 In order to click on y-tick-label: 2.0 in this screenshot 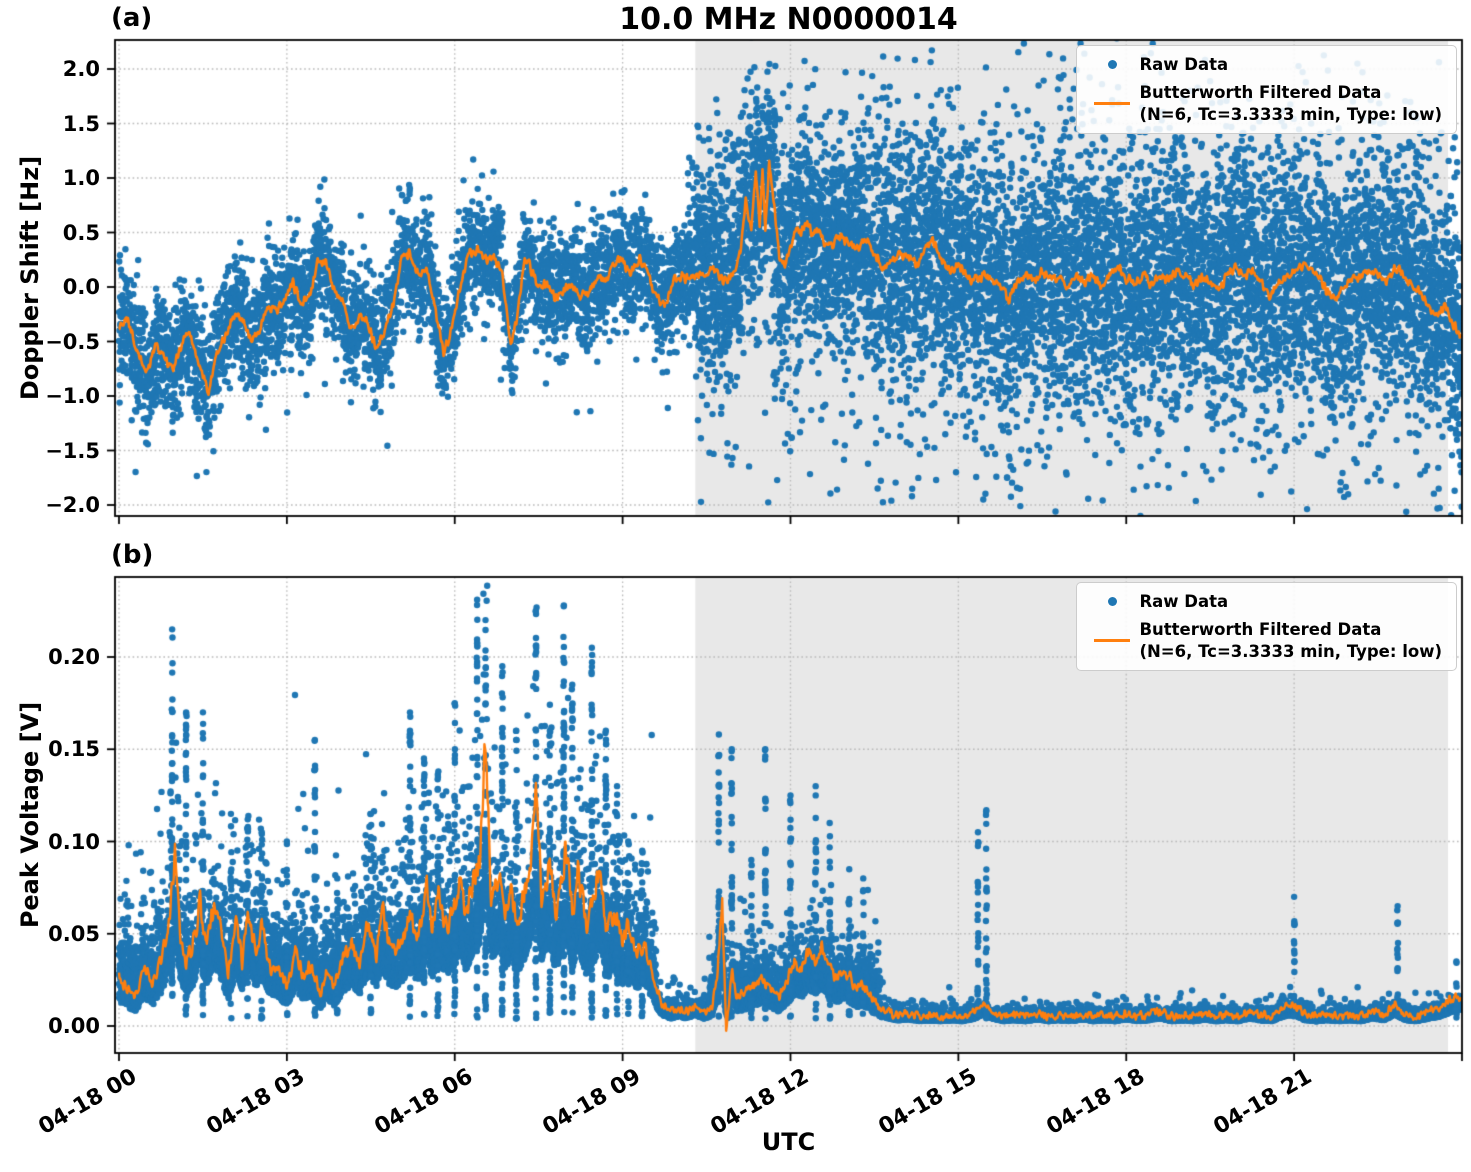, I will do `click(81, 69)`.